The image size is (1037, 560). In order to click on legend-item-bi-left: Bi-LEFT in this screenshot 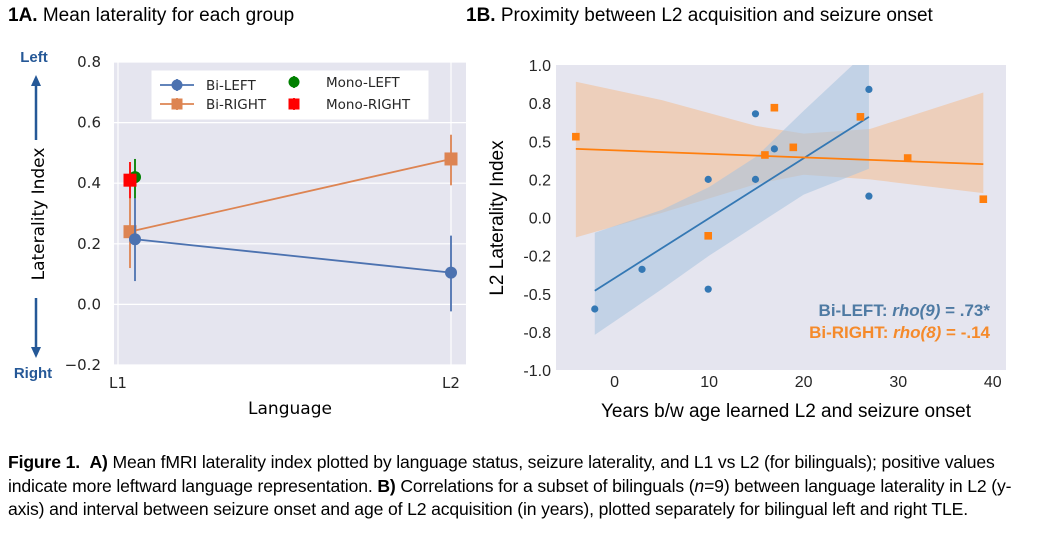, I will do `click(208, 86)`.